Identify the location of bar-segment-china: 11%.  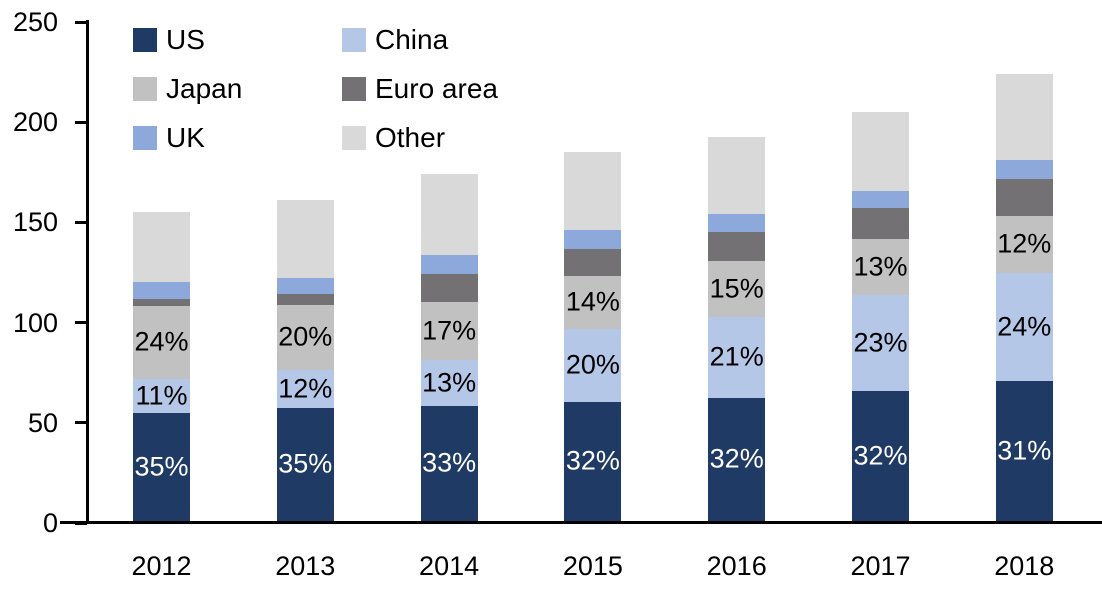
(161, 395).